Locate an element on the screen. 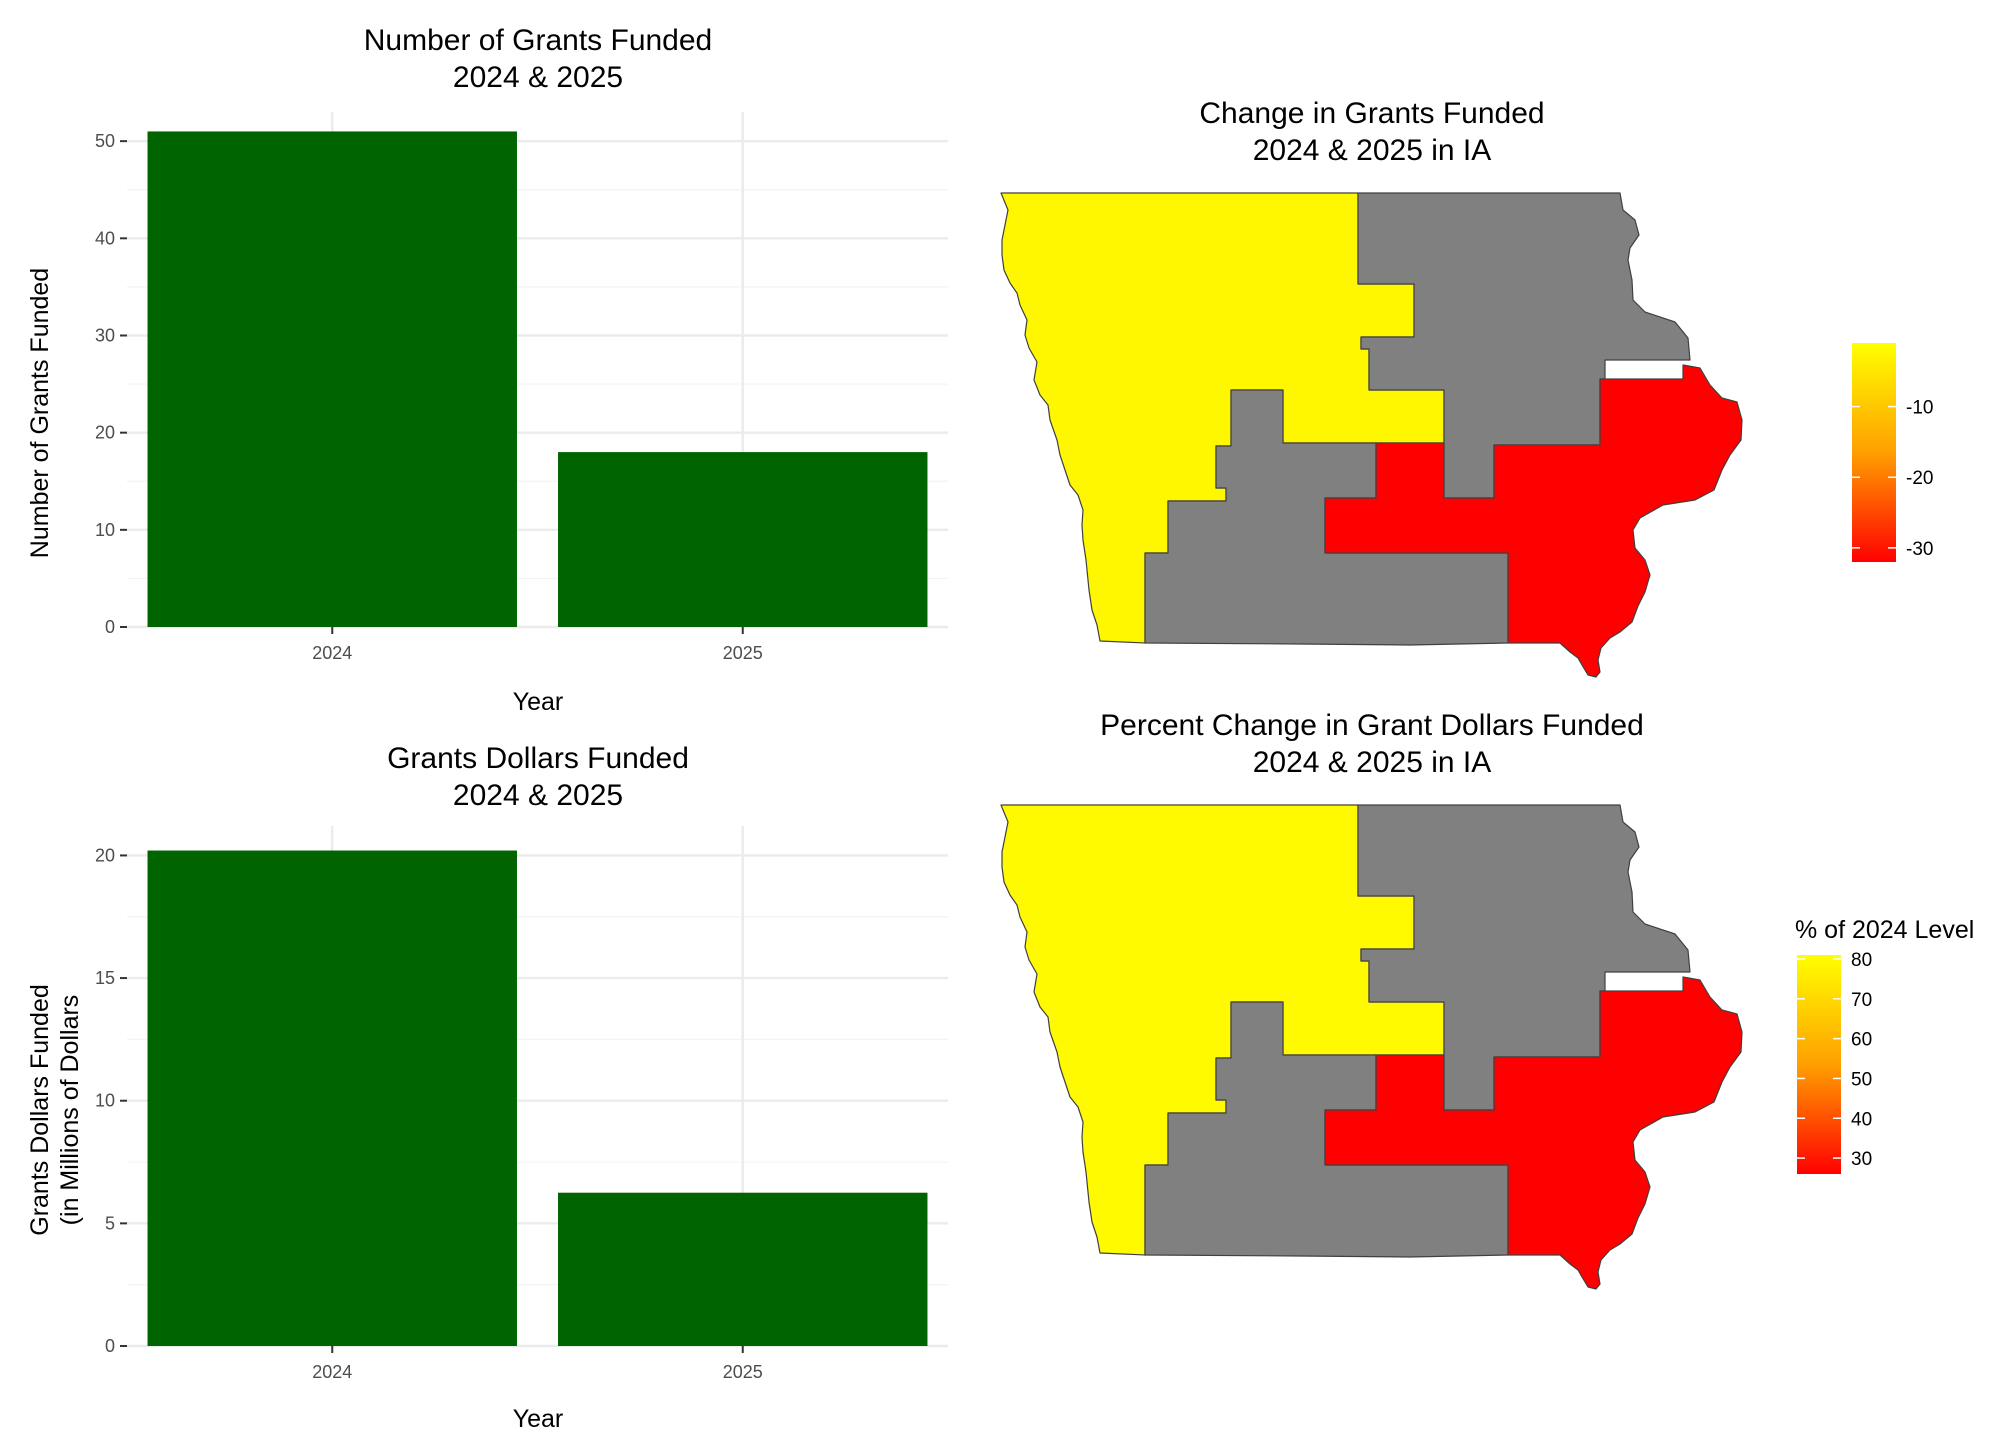 This screenshot has height=1454, width=2000. y-tick-label: 40 is located at coordinates (105, 238).